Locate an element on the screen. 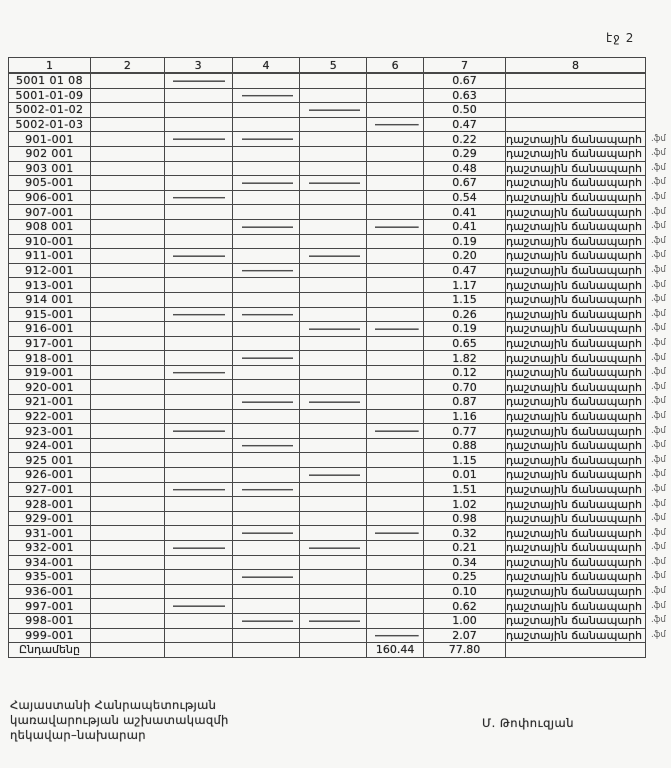 The image size is (671, 768). table-row: 997-001 0.62 դաշտային ճանապարհ .ֆմ is located at coordinates (339, 606).